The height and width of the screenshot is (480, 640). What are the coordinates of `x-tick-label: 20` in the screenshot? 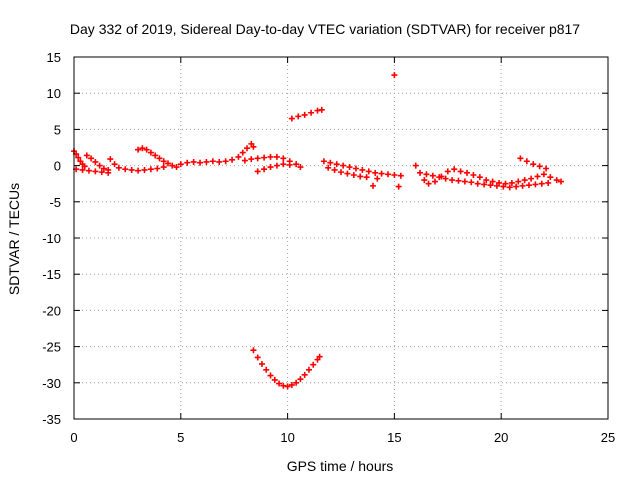 It's located at (501, 437).